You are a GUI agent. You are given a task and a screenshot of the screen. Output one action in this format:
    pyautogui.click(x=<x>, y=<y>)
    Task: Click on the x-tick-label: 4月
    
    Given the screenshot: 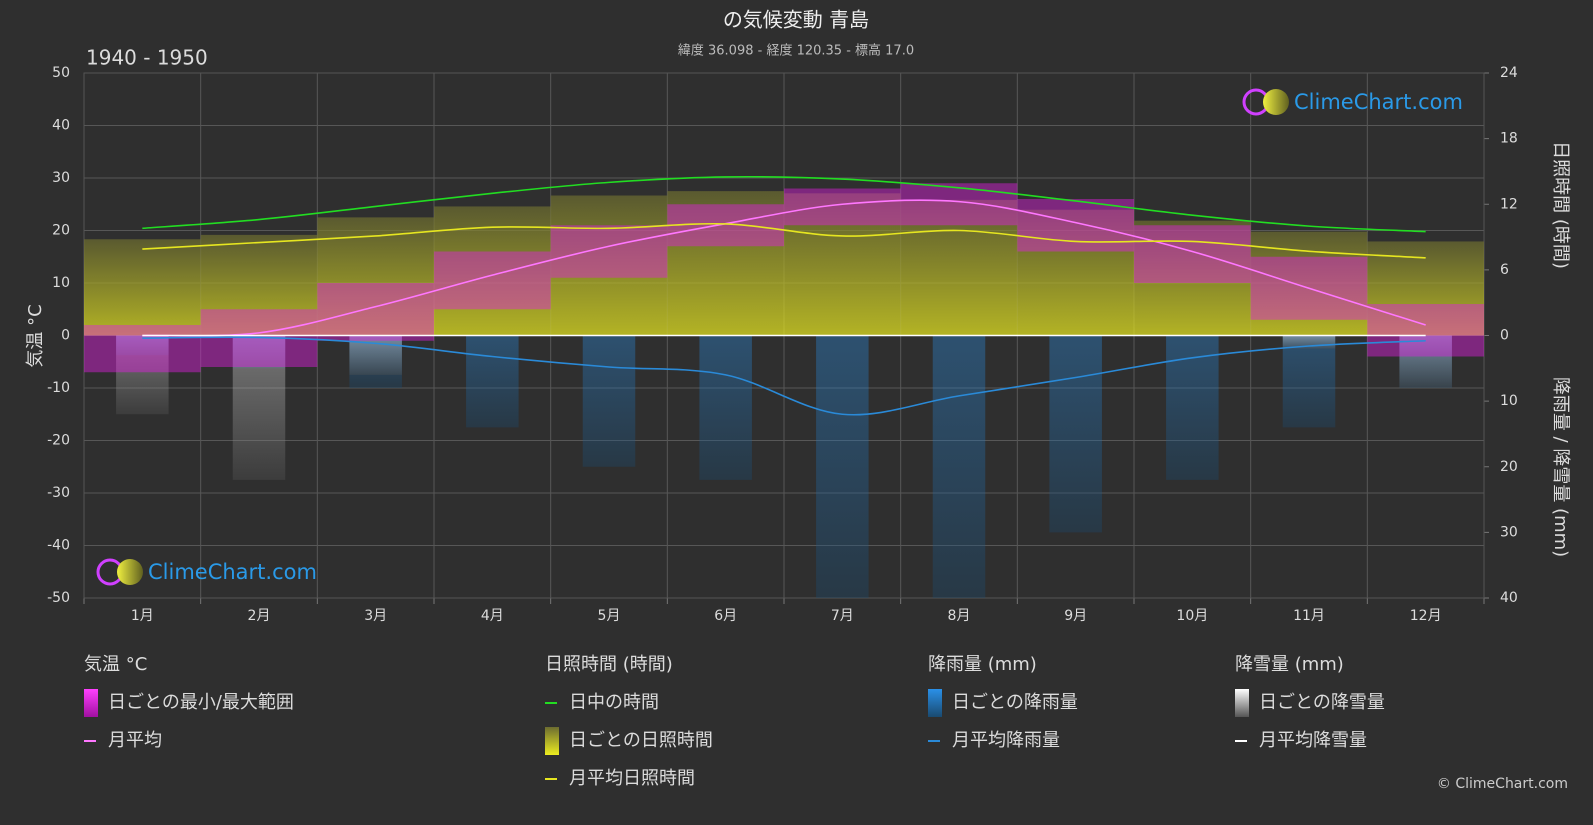 What is the action you would take?
    pyautogui.click(x=492, y=616)
    